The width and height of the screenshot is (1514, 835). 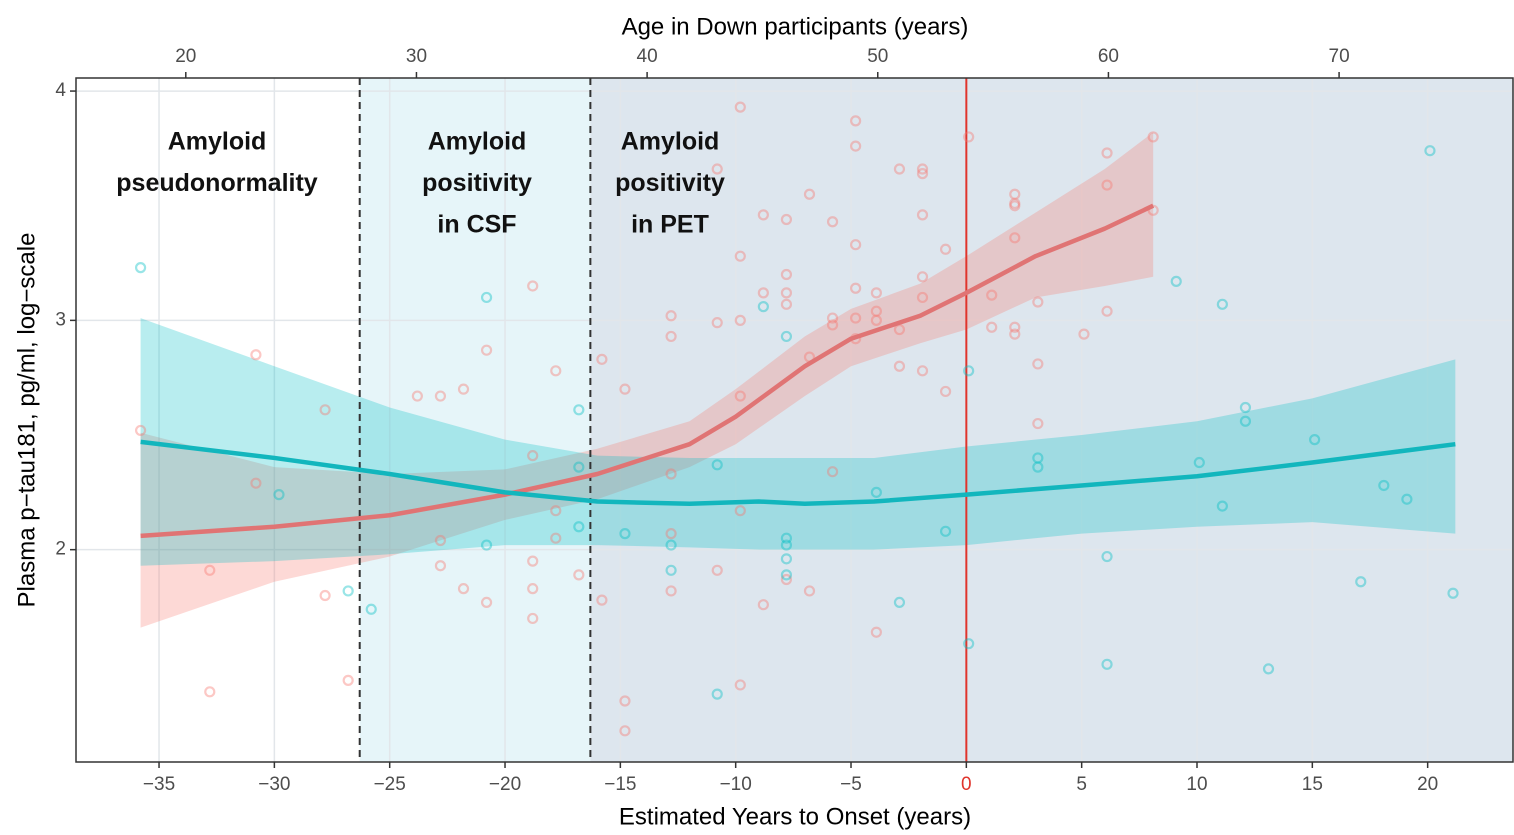 What do you see at coordinates (670, 142) in the screenshot?
I see `stage-label: Amyloid` at bounding box center [670, 142].